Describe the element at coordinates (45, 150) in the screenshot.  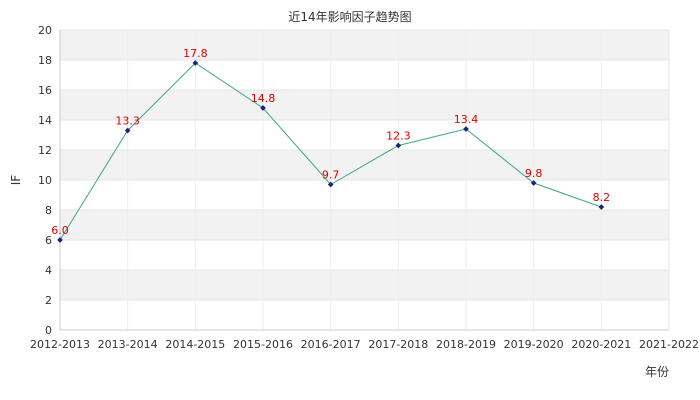
I see `y-tick-label: 12` at that location.